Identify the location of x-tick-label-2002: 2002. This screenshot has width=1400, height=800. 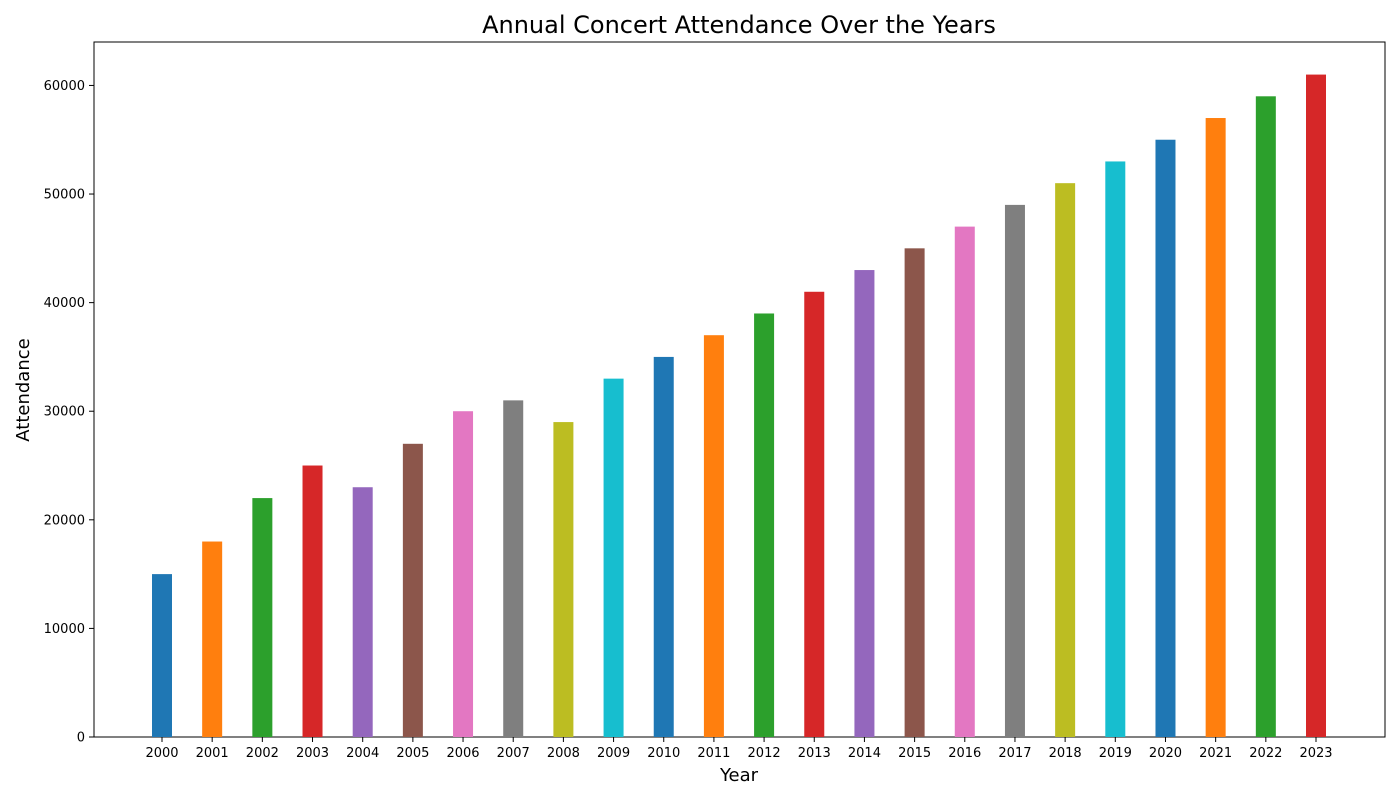
(262, 753).